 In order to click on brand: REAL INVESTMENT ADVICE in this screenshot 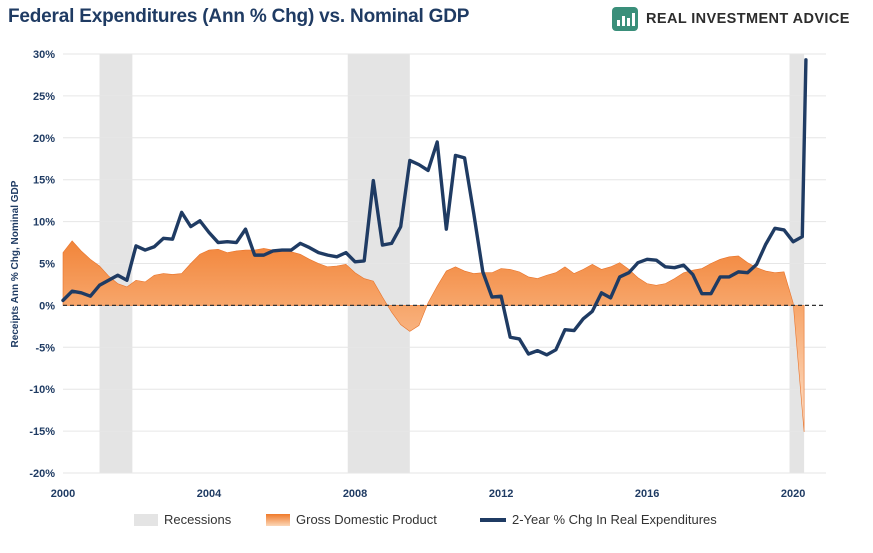, I will do `click(731, 19)`.